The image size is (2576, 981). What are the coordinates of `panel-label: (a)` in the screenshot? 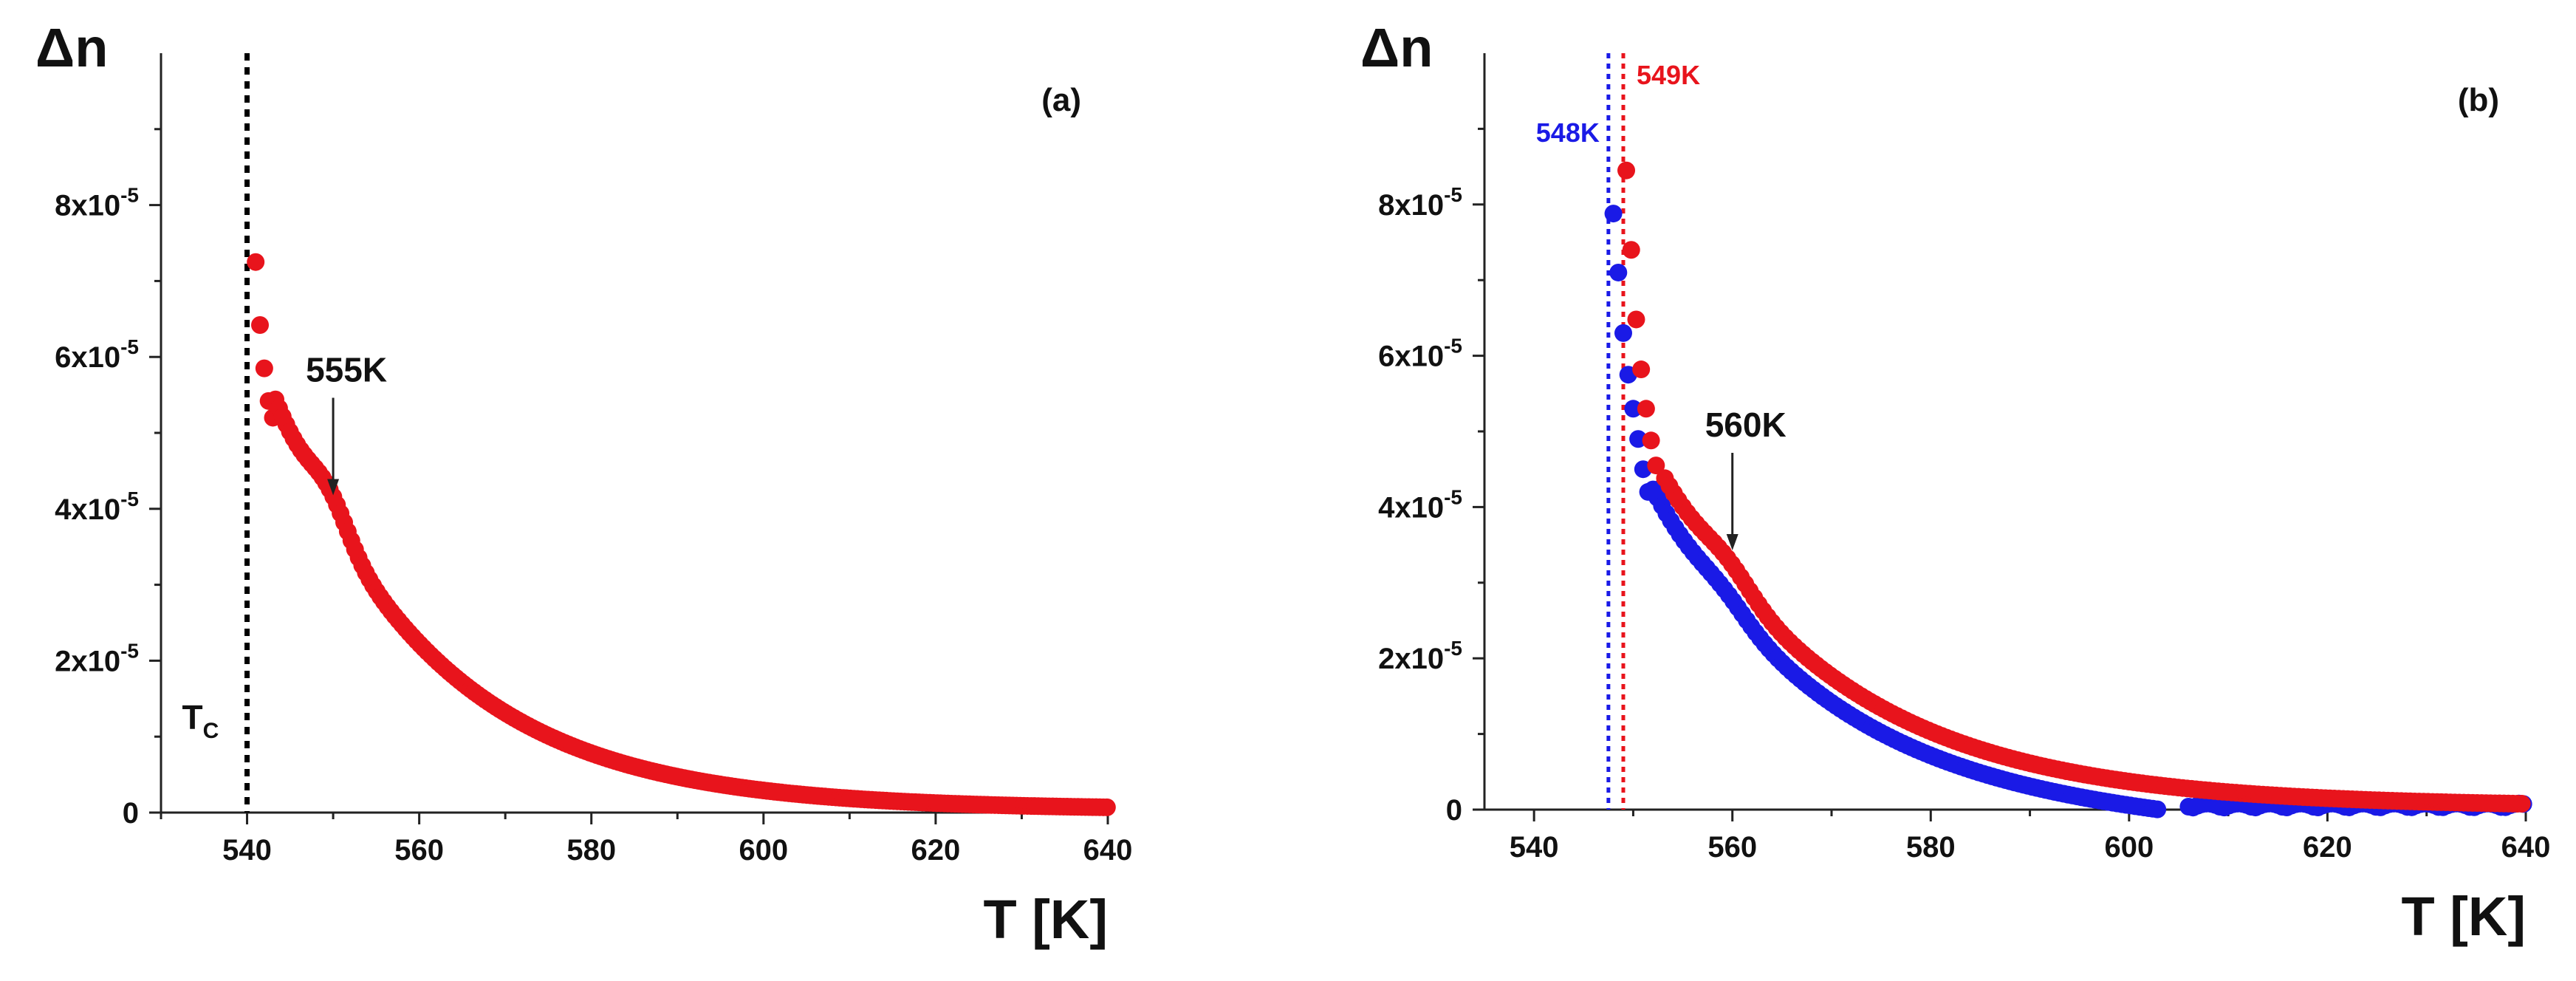 It's located at (1061, 100).